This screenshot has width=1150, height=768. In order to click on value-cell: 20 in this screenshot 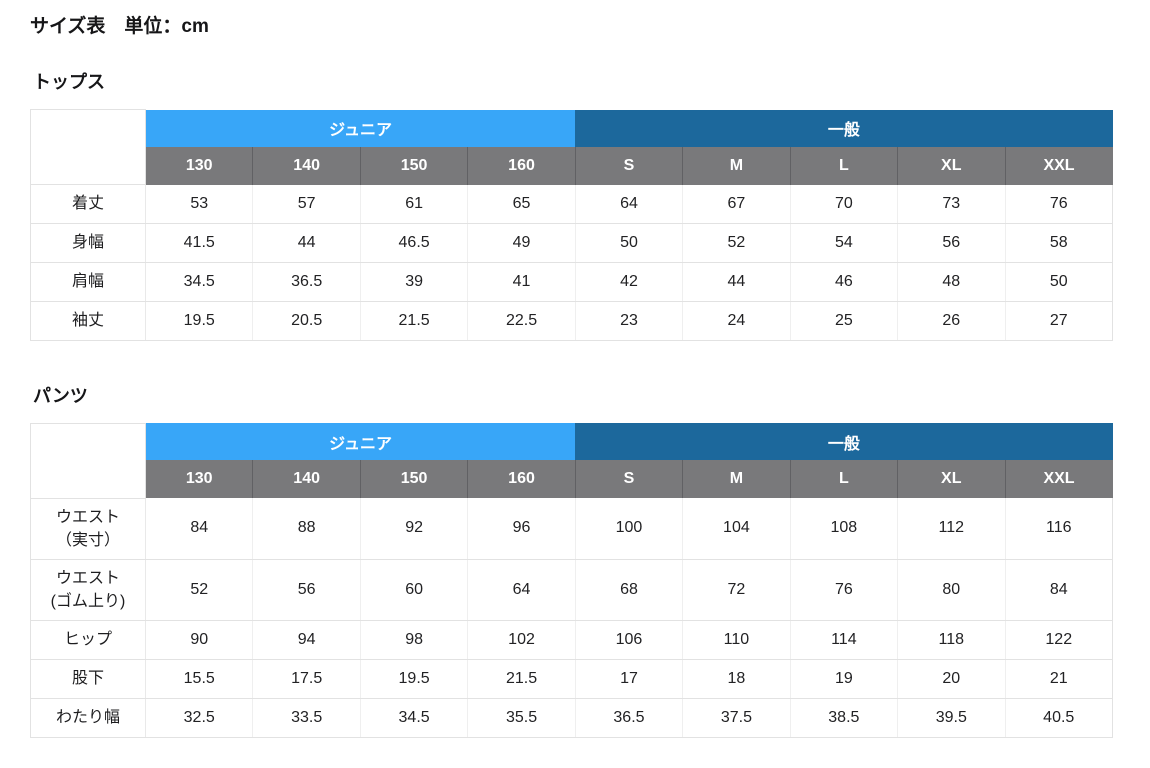, I will do `click(951, 679)`.